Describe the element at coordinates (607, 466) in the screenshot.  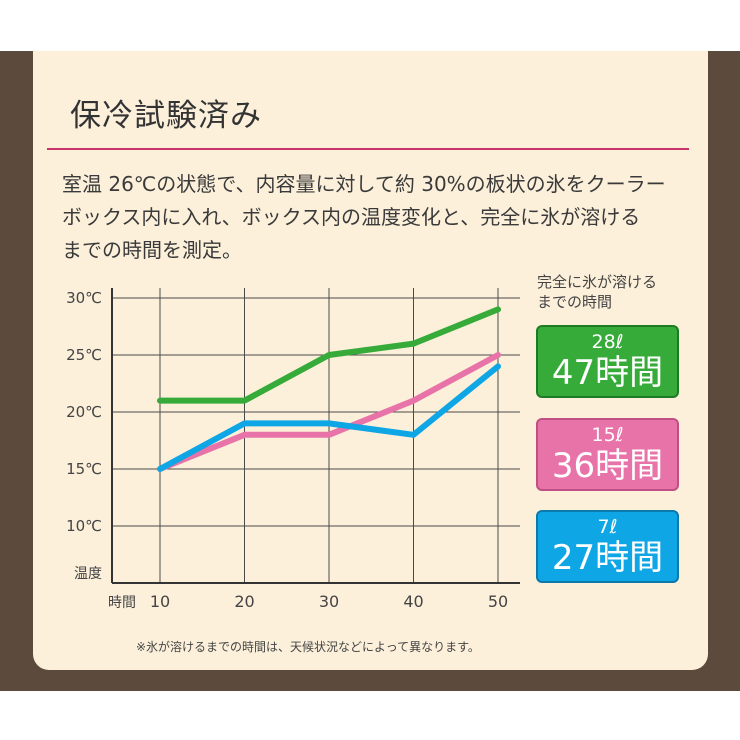
I see `melt-time: 36時間` at that location.